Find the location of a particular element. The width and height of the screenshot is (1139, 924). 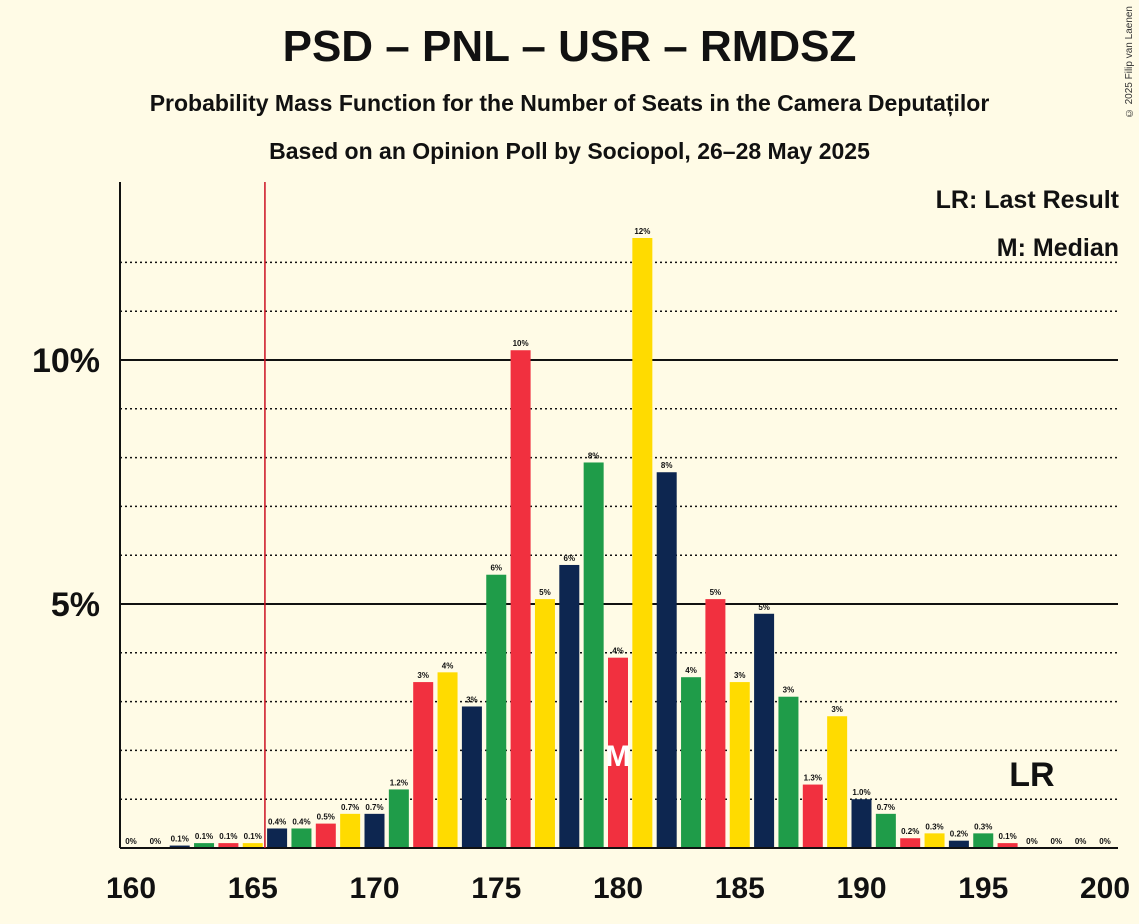

x-tick-label: 195 is located at coordinates (983, 888).